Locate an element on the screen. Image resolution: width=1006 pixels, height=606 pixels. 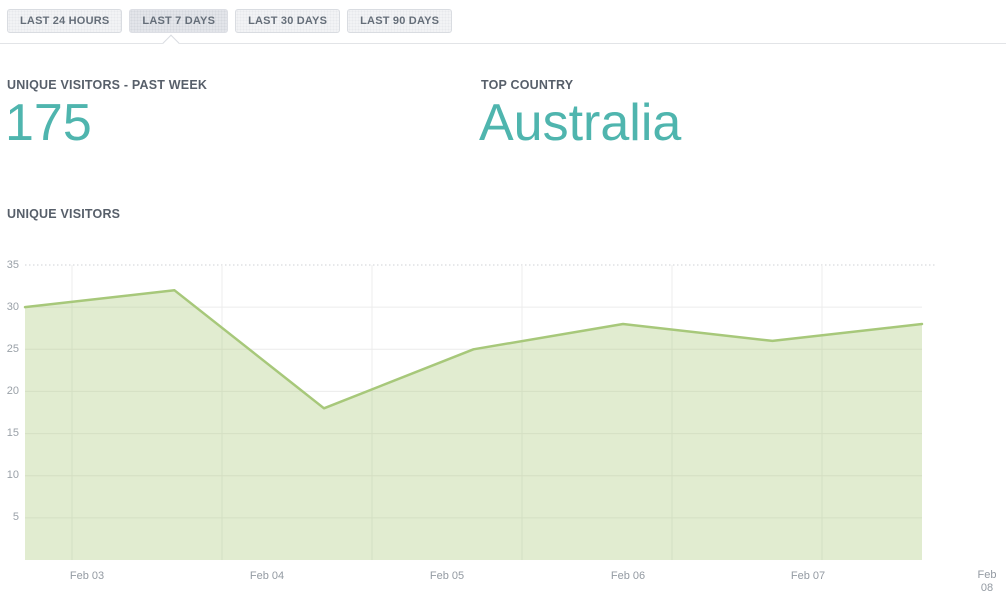
y-axis-label: 15 is located at coordinates (12, 433).